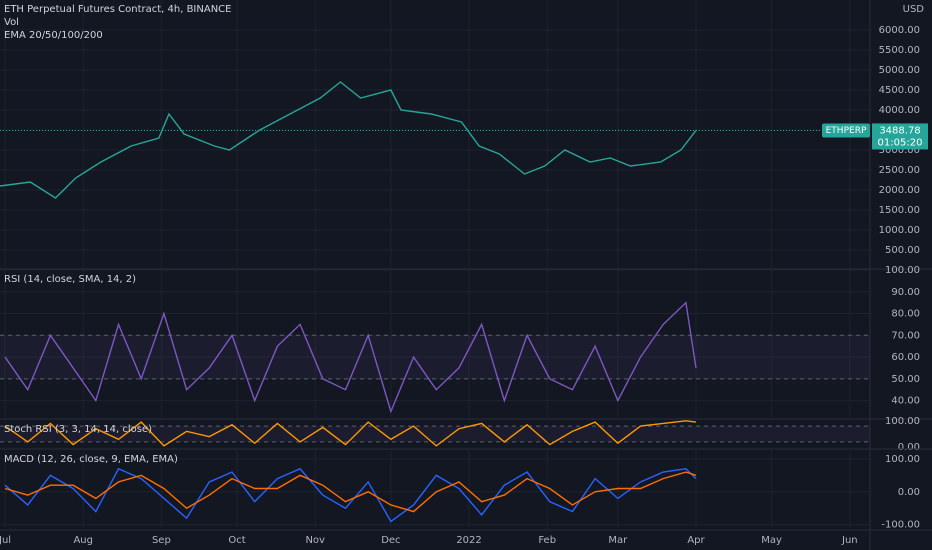 The width and height of the screenshot is (932, 550). I want to click on x-tick-label: Dec, so click(390, 540).